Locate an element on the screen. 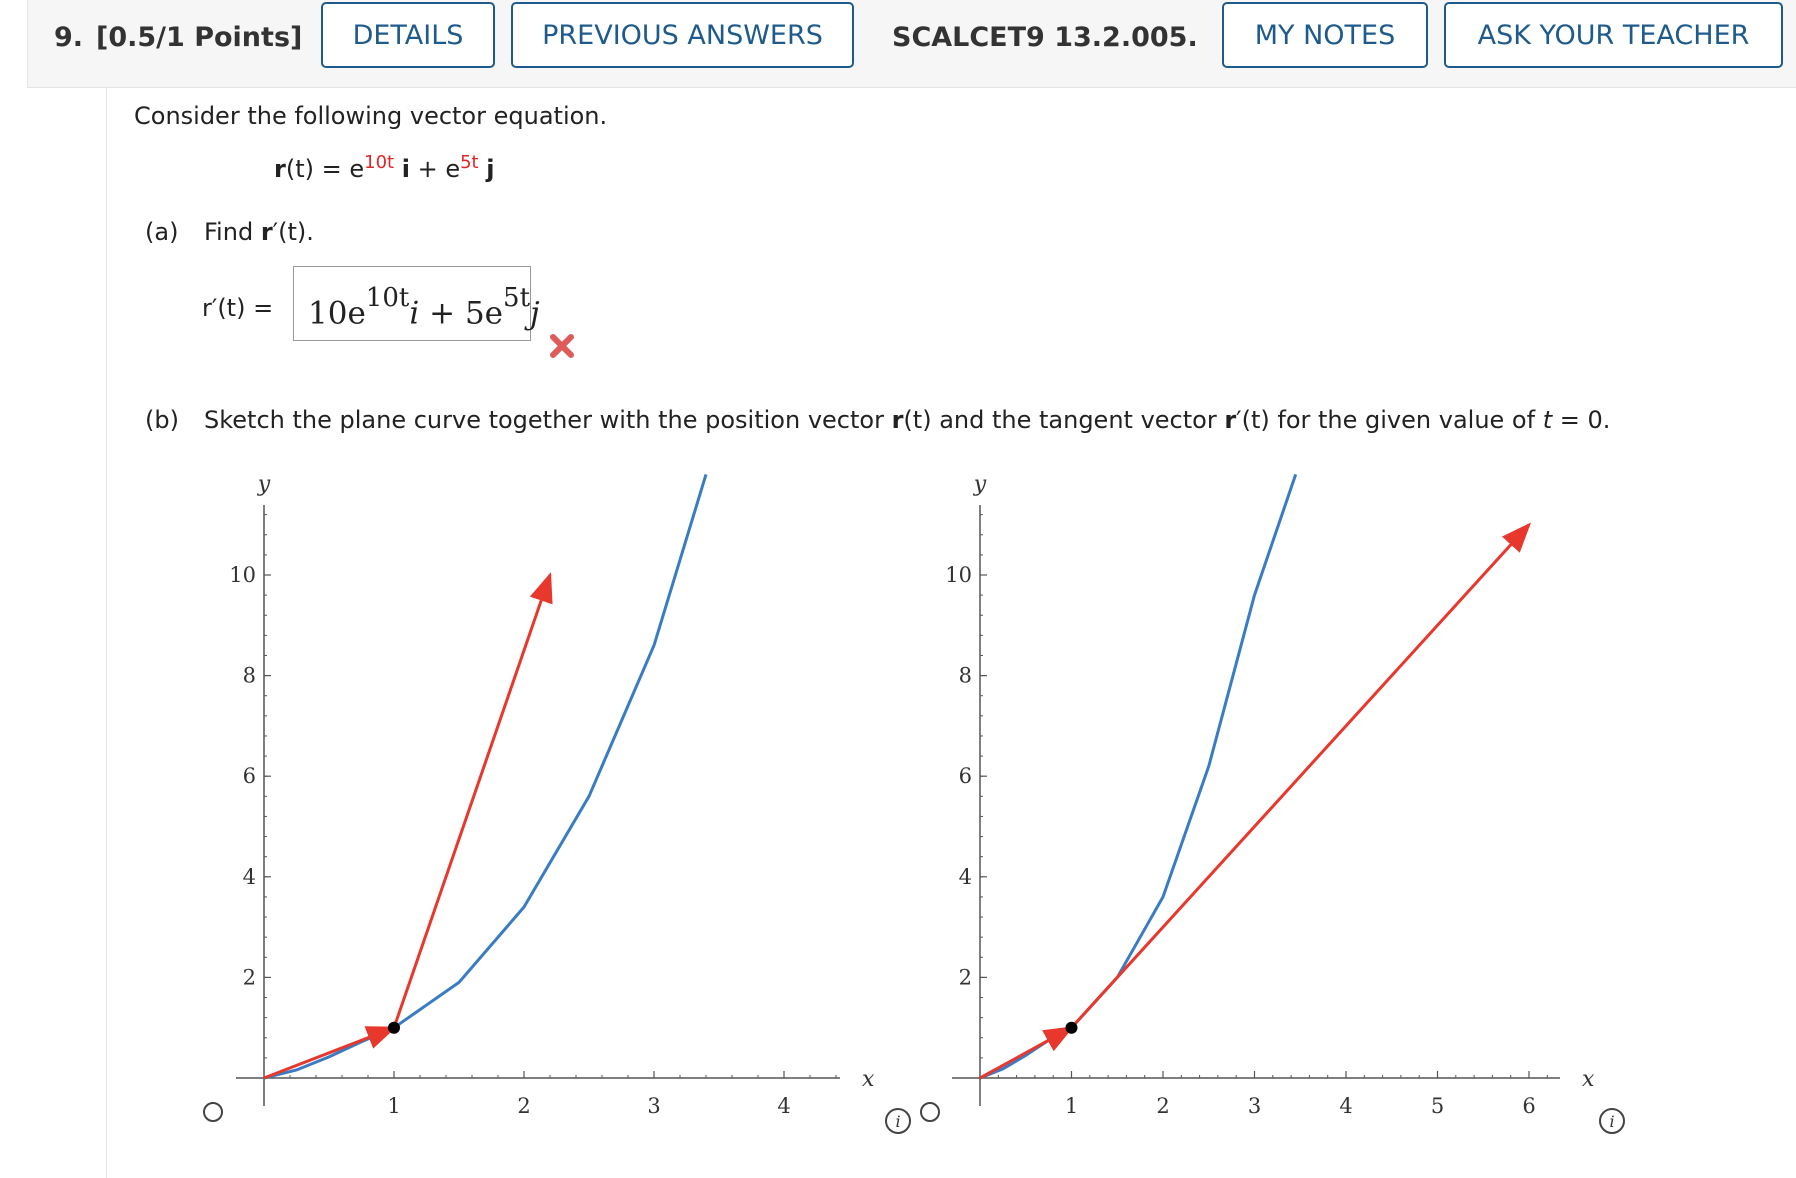 This screenshot has width=1796, height=1178. part-b-label: (b) is located at coordinates (162, 420).